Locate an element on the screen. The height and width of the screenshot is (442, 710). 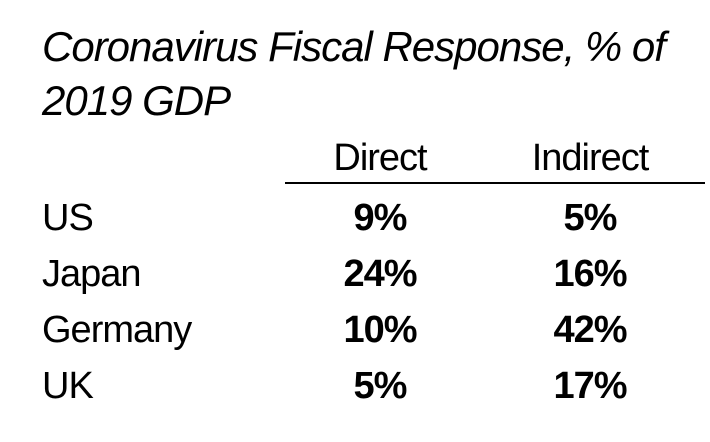
cell-indirect: 17% is located at coordinates (590, 385).